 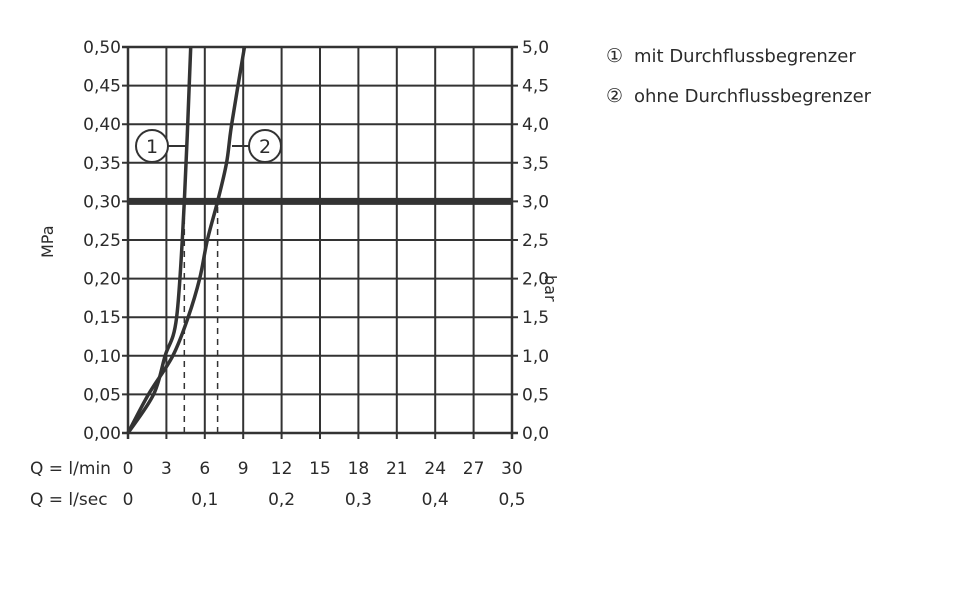 I want to click on x-tick-label: 9, so click(x=243, y=469).